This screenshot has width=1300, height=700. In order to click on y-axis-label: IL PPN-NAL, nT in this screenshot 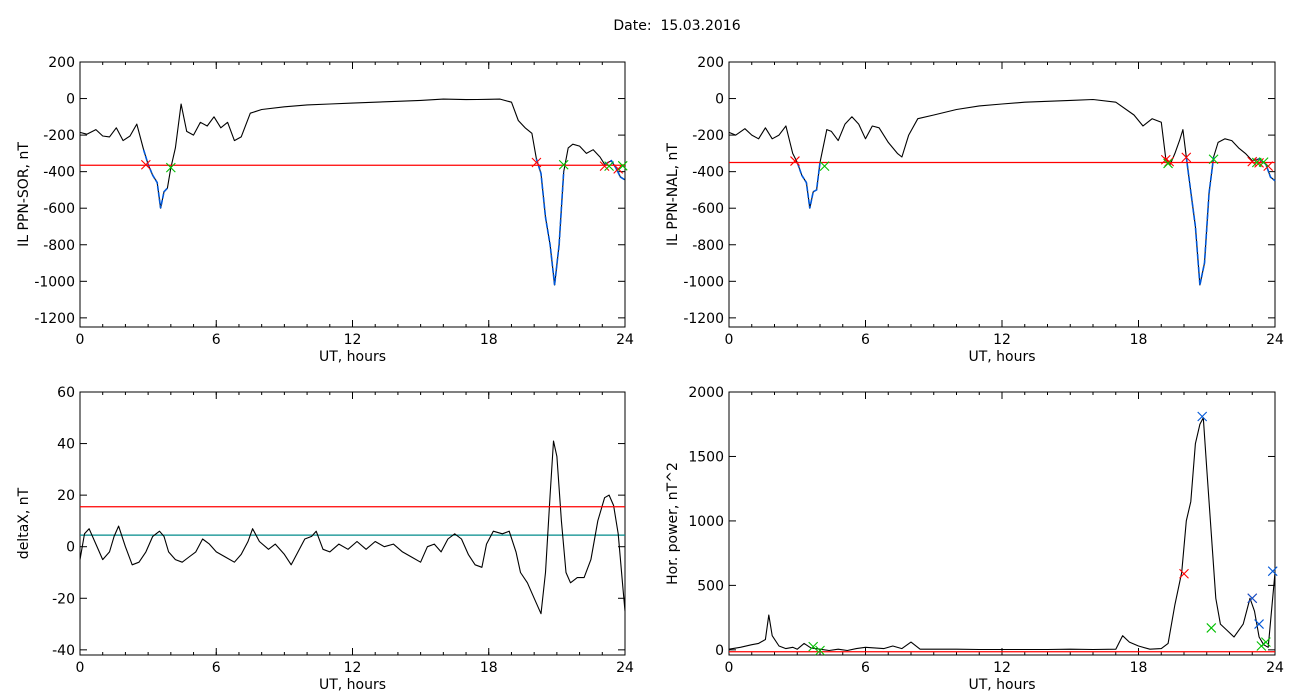, I will do `click(673, 194)`.